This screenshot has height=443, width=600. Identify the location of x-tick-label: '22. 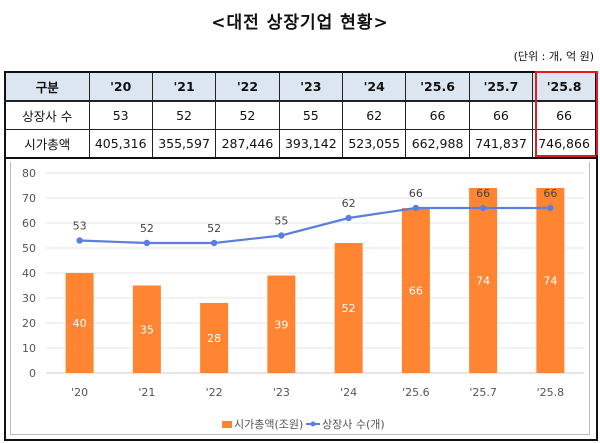
(214, 392).